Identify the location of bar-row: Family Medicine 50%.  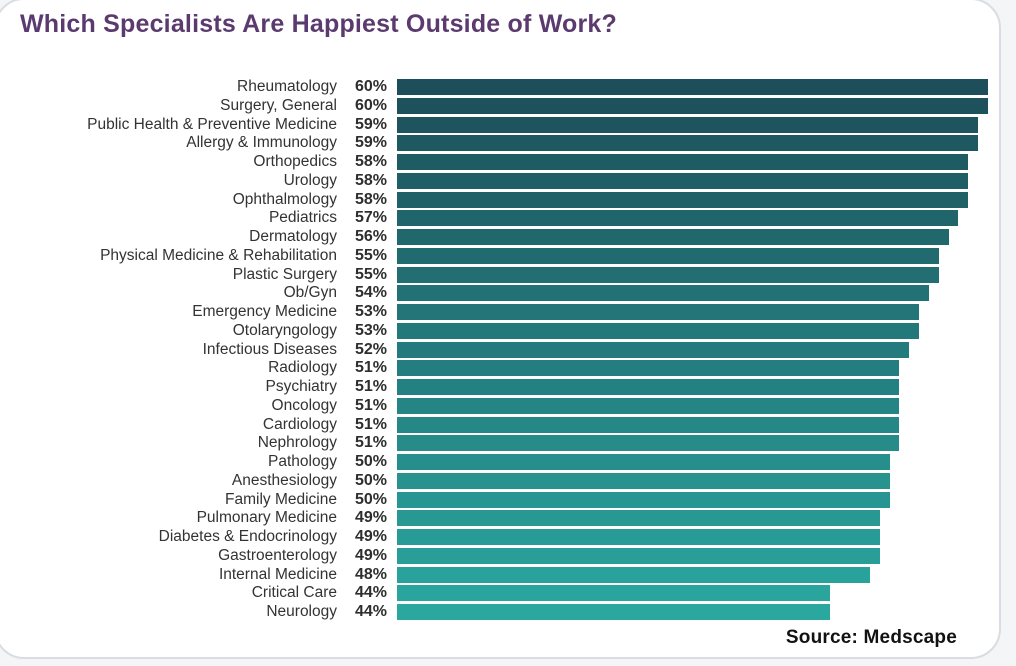
(498, 500).